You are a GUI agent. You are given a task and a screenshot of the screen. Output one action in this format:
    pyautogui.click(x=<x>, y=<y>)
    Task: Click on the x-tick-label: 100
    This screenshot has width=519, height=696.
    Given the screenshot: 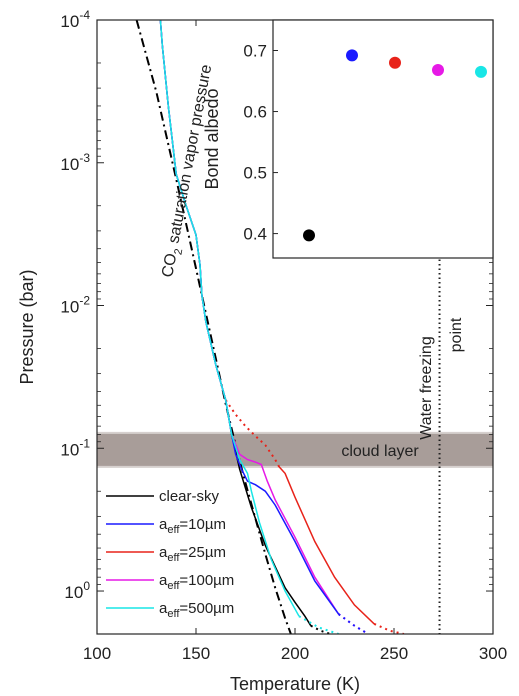 What is the action you would take?
    pyautogui.click(x=97, y=653)
    